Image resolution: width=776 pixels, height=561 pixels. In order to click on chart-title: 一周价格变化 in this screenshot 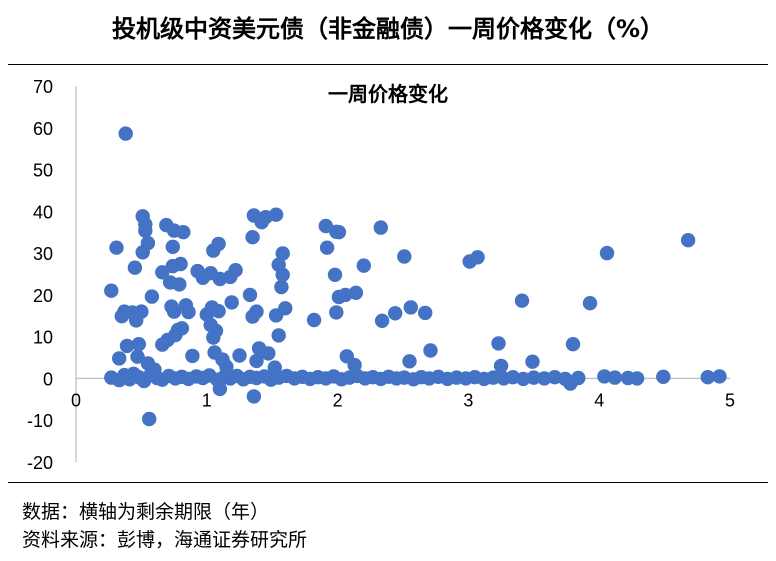, I will do `click(388, 94)`.